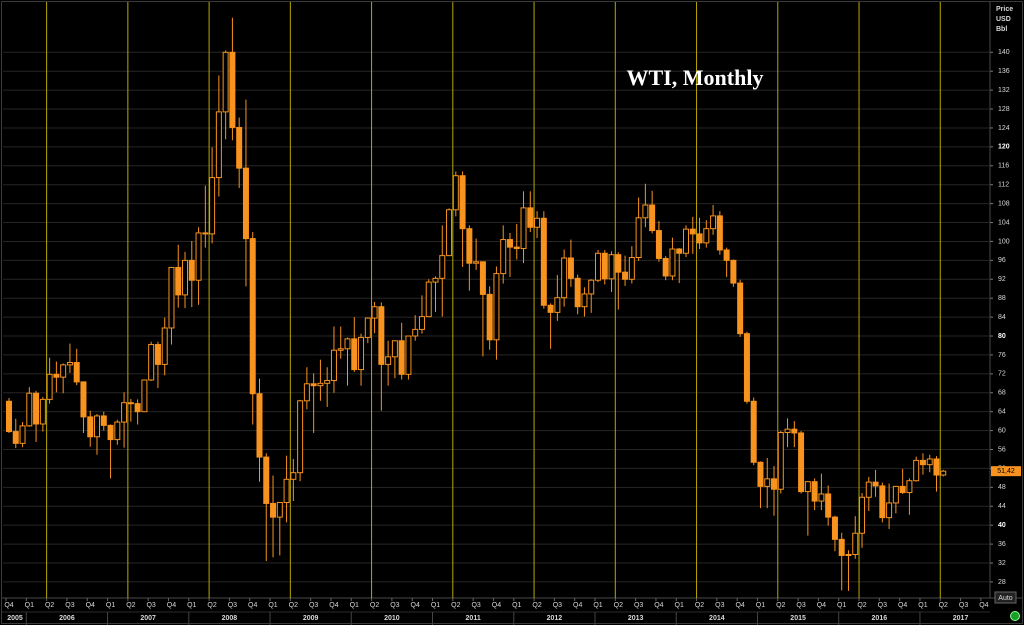 The image size is (1024, 625). What do you see at coordinates (1002, 487) in the screenshot?
I see `y-tick-label: 48` at bounding box center [1002, 487].